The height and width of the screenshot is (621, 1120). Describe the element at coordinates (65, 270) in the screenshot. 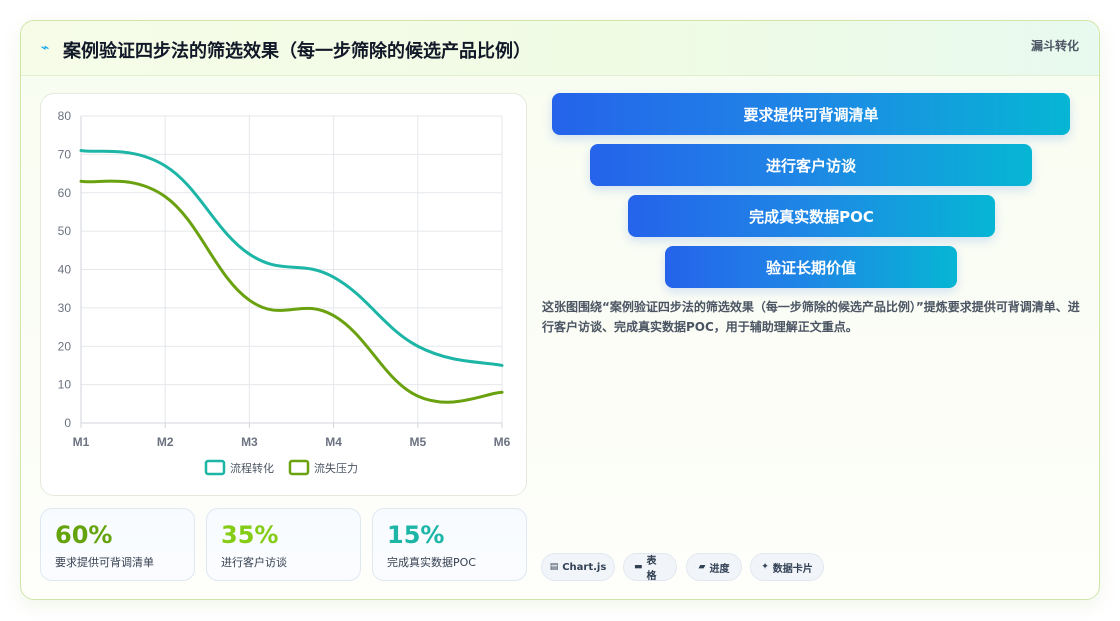

I see `y-tick-label: 40` at that location.